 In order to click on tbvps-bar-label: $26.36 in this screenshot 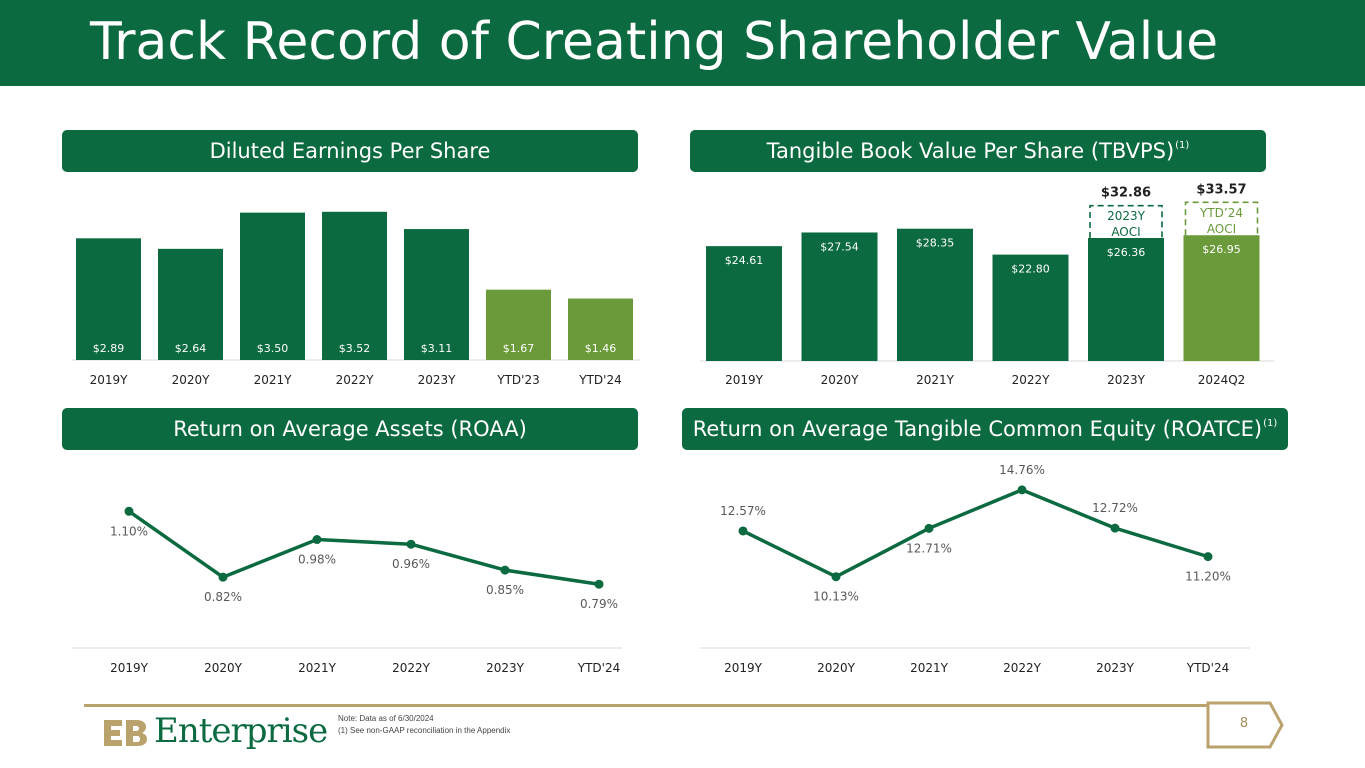, I will do `click(1126, 252)`.